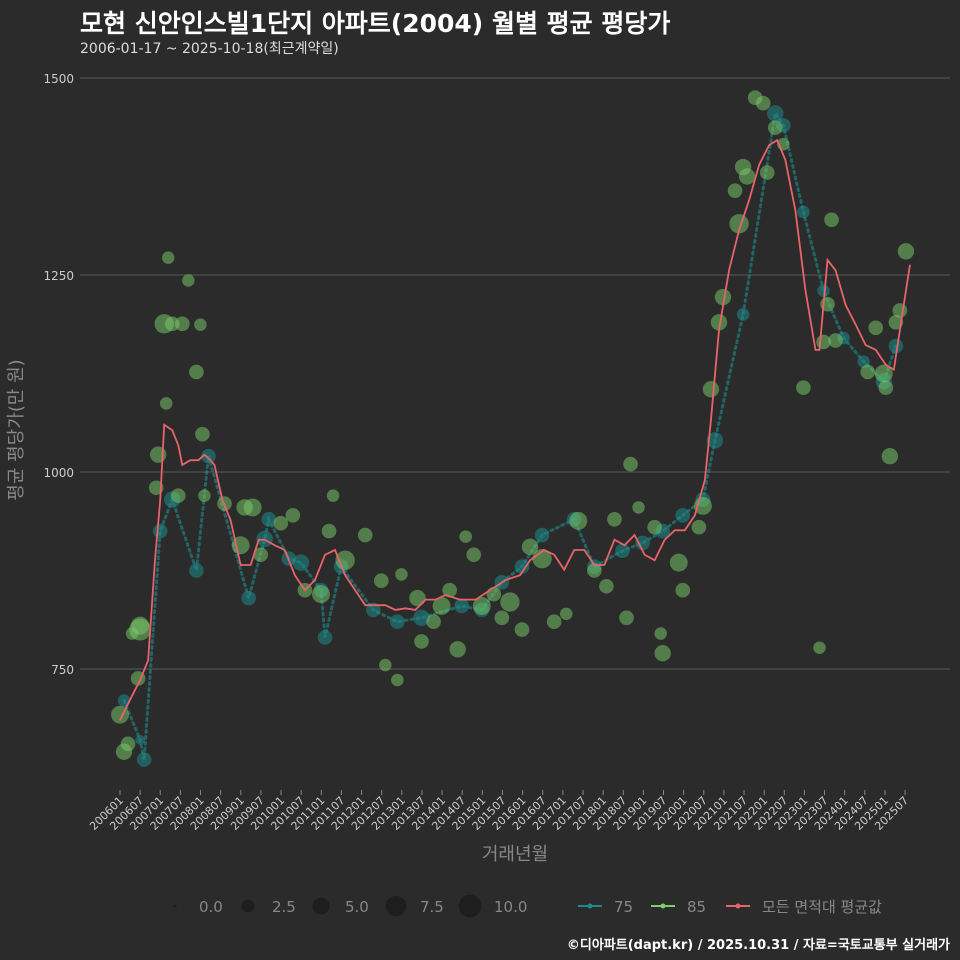  Describe the element at coordinates (62, 670) in the screenshot. I see `y-tick-label: 750` at that location.